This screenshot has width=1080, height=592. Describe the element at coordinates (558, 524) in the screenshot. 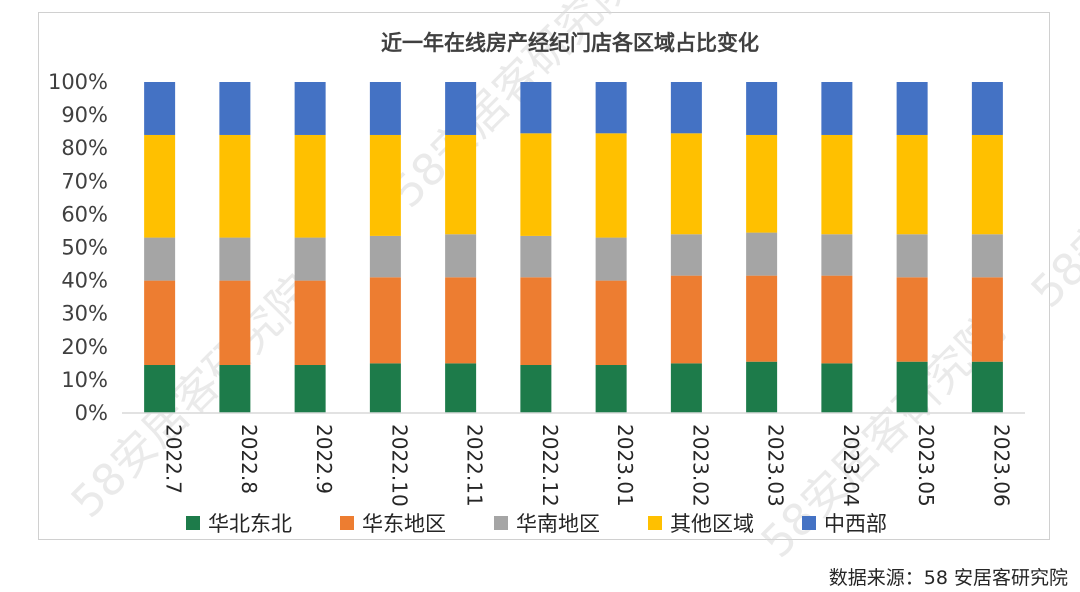

I see `legend-label: 华南地区` at that location.